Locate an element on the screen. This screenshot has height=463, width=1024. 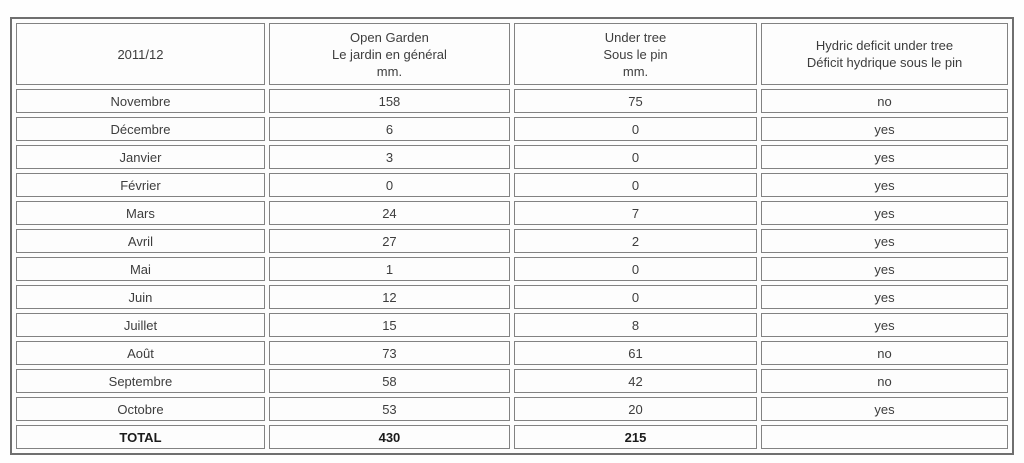
table-row: Août 73 61 no is located at coordinates (512, 353).